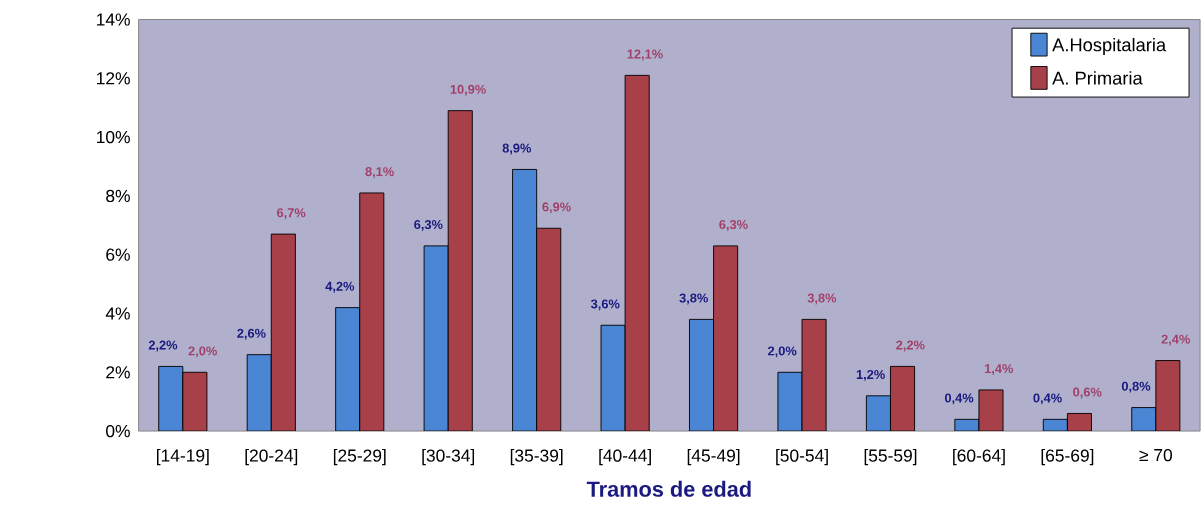  Describe the element at coordinates (340, 287) in the screenshot. I see `data-label: 4,2%` at that location.